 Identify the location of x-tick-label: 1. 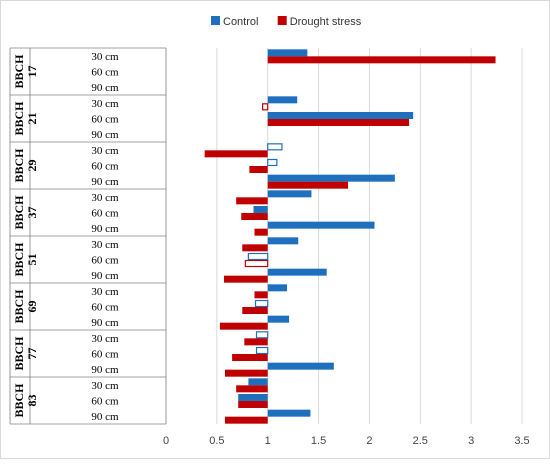
(268, 441).